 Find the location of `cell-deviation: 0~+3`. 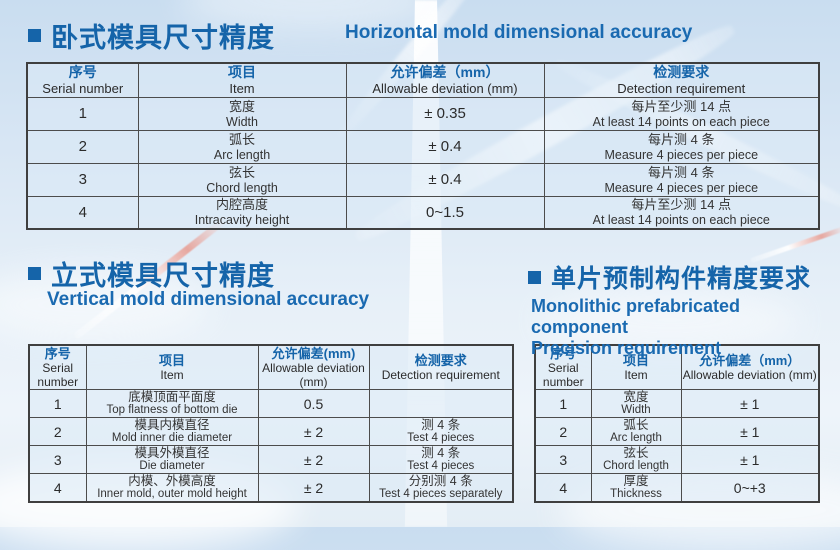

cell-deviation: 0~+3 is located at coordinates (750, 488).